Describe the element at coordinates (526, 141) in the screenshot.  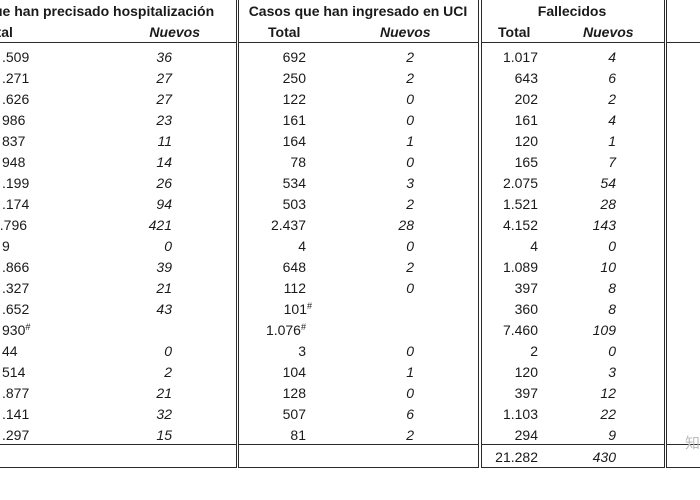
I see `fall-total-cell: 120` at that location.